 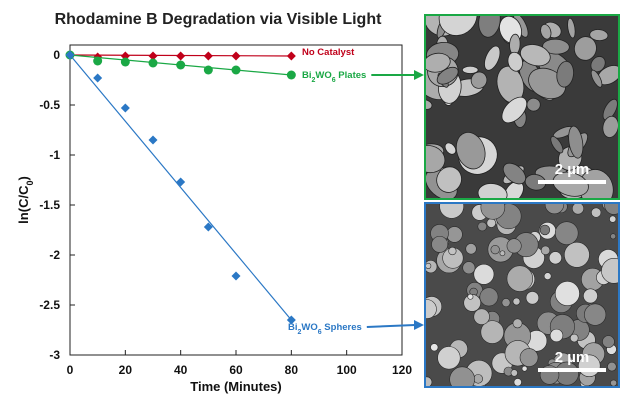 What do you see at coordinates (56, 55) in the screenshot?
I see `y-tick-label: 0` at bounding box center [56, 55].